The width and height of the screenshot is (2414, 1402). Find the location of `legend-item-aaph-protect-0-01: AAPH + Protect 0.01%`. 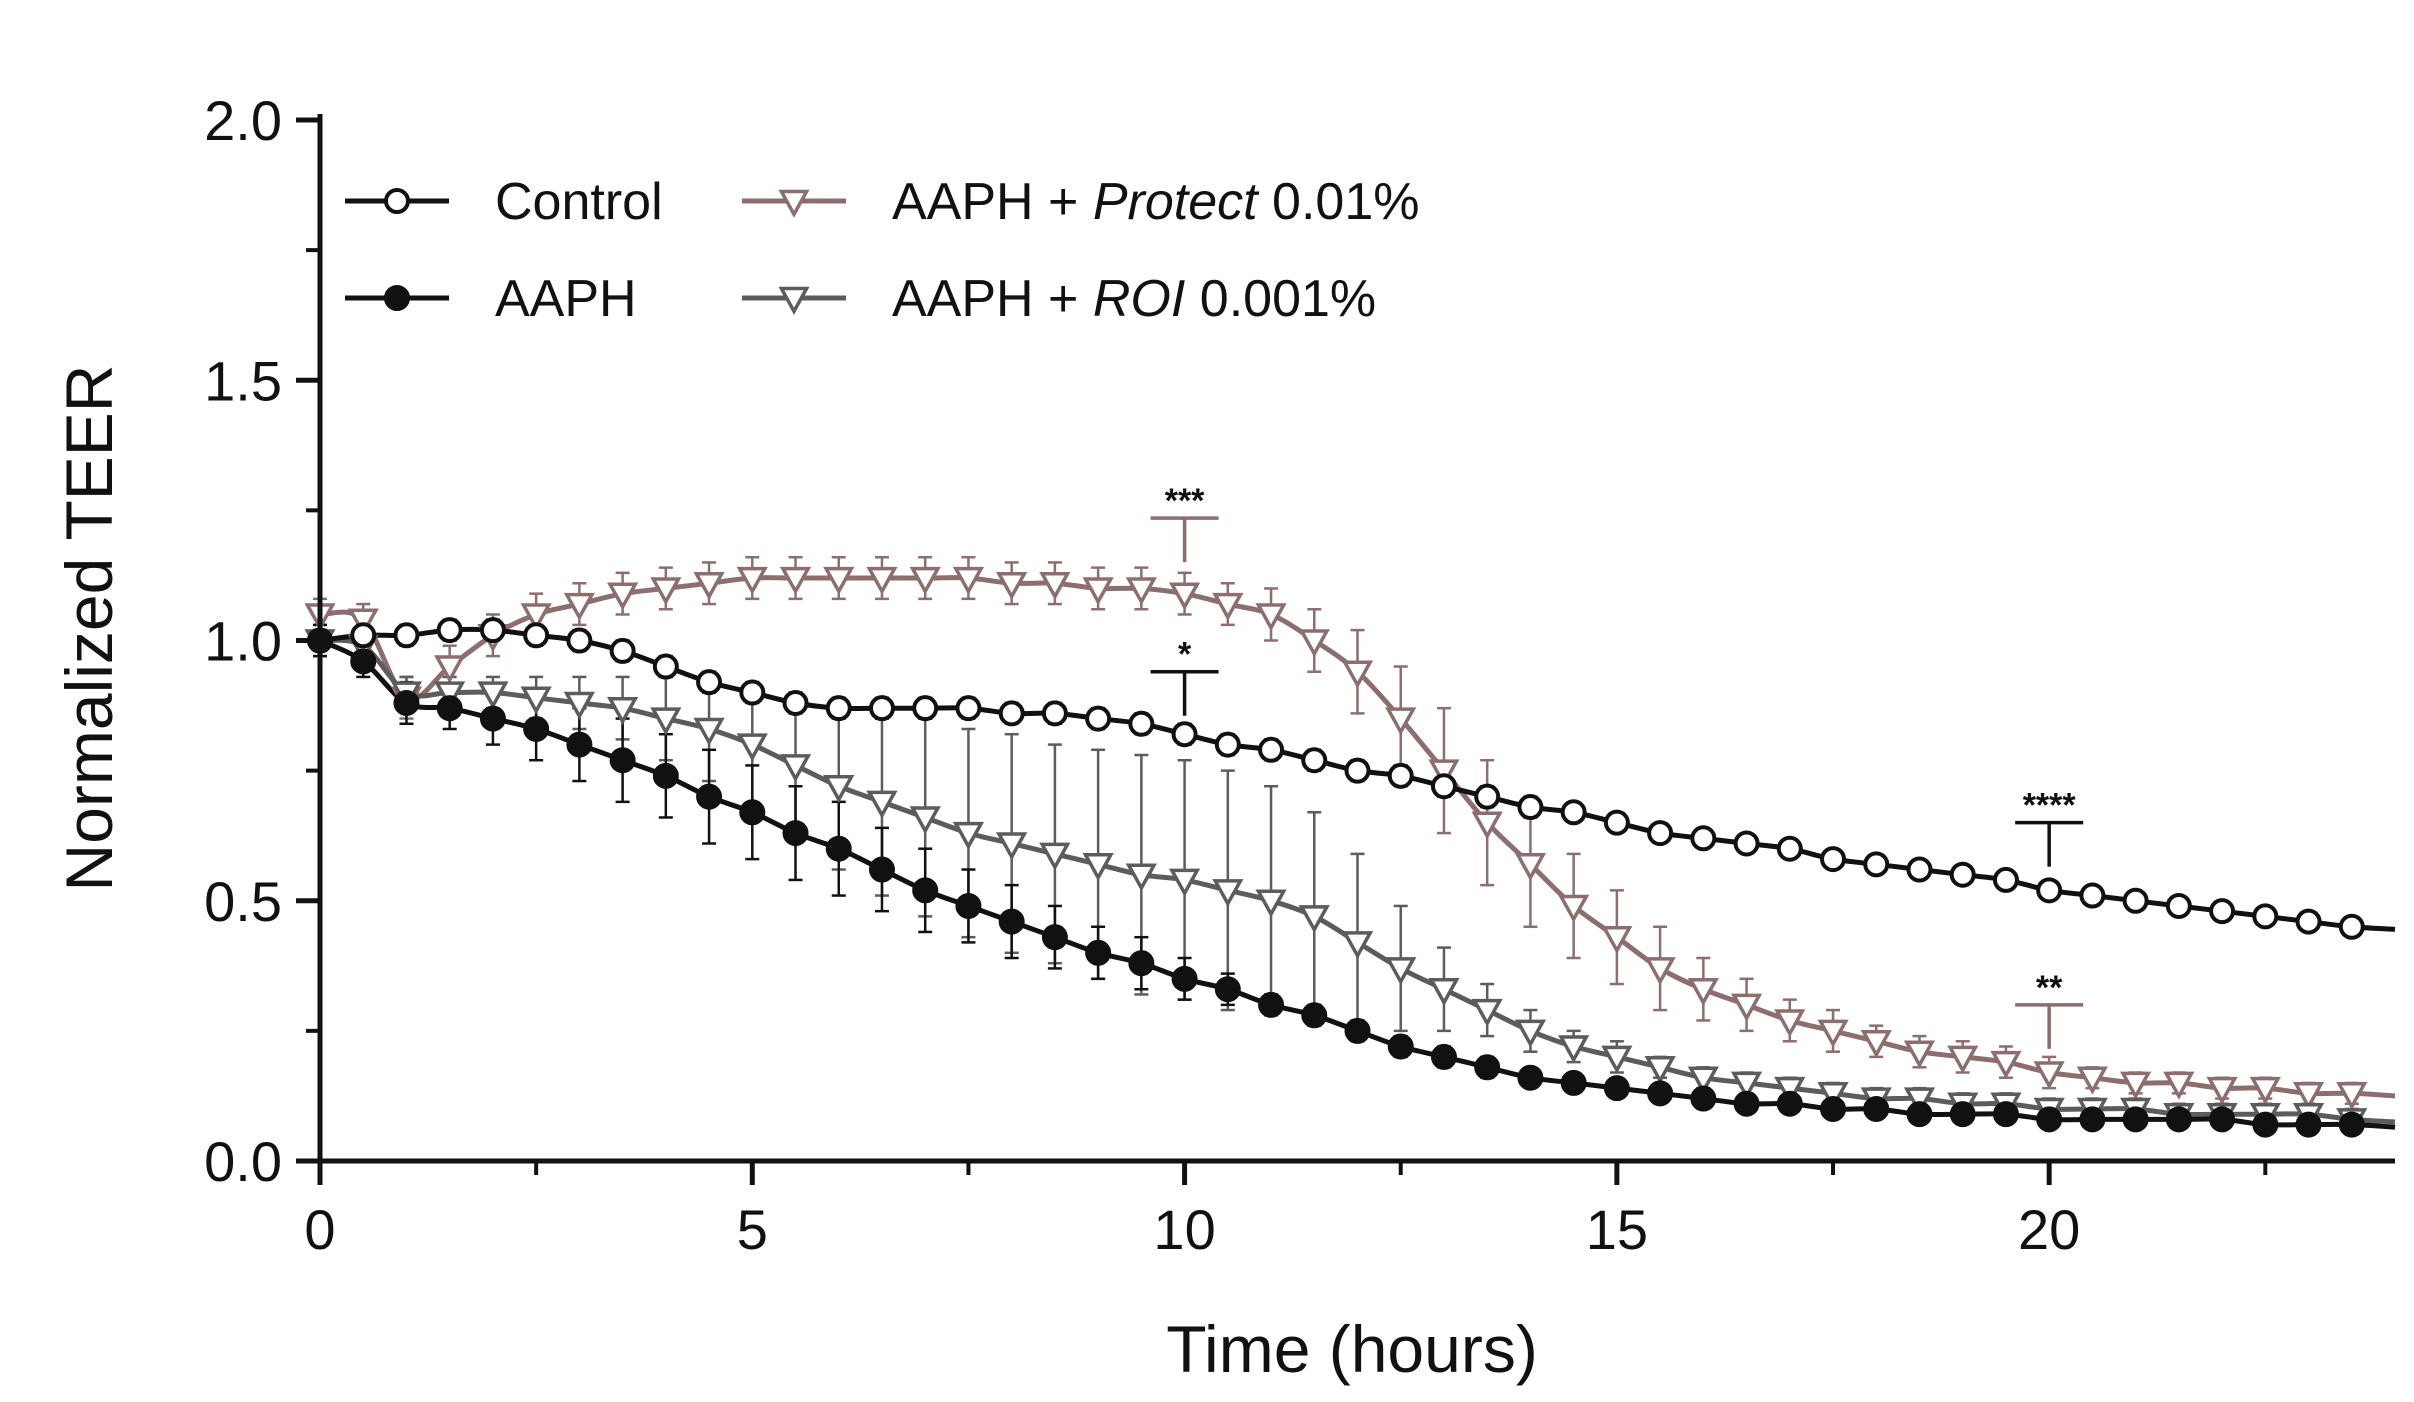

legend-item-aaph-protect-0-01: AAPH + Protect 0.01% is located at coordinates (1081, 202).